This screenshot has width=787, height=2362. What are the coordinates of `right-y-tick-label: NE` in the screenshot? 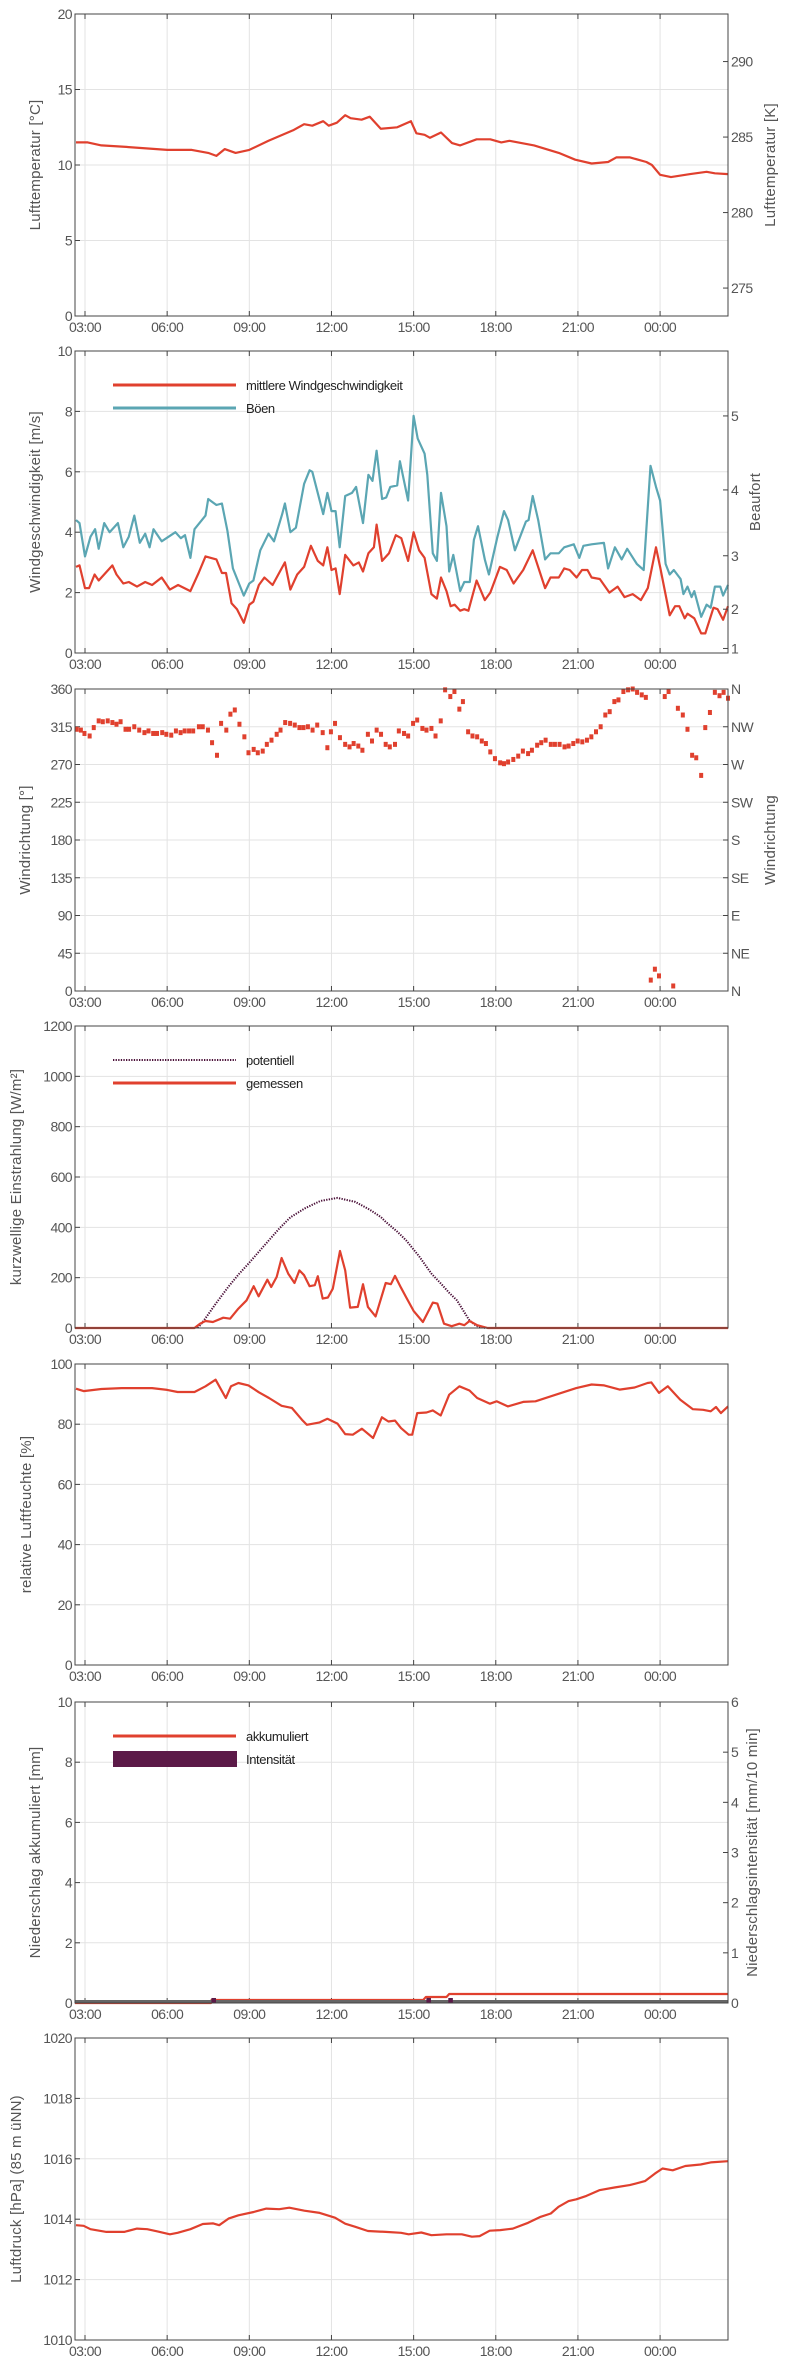 It's located at (740, 953).